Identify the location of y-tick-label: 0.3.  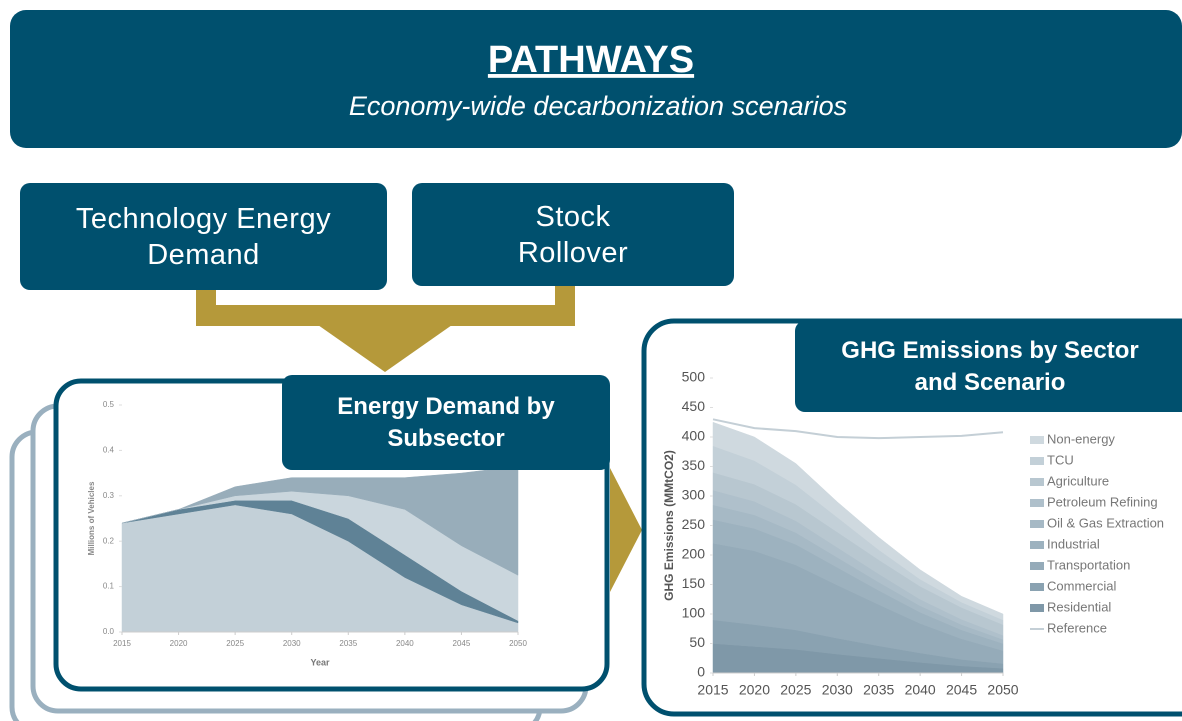
(109, 495).